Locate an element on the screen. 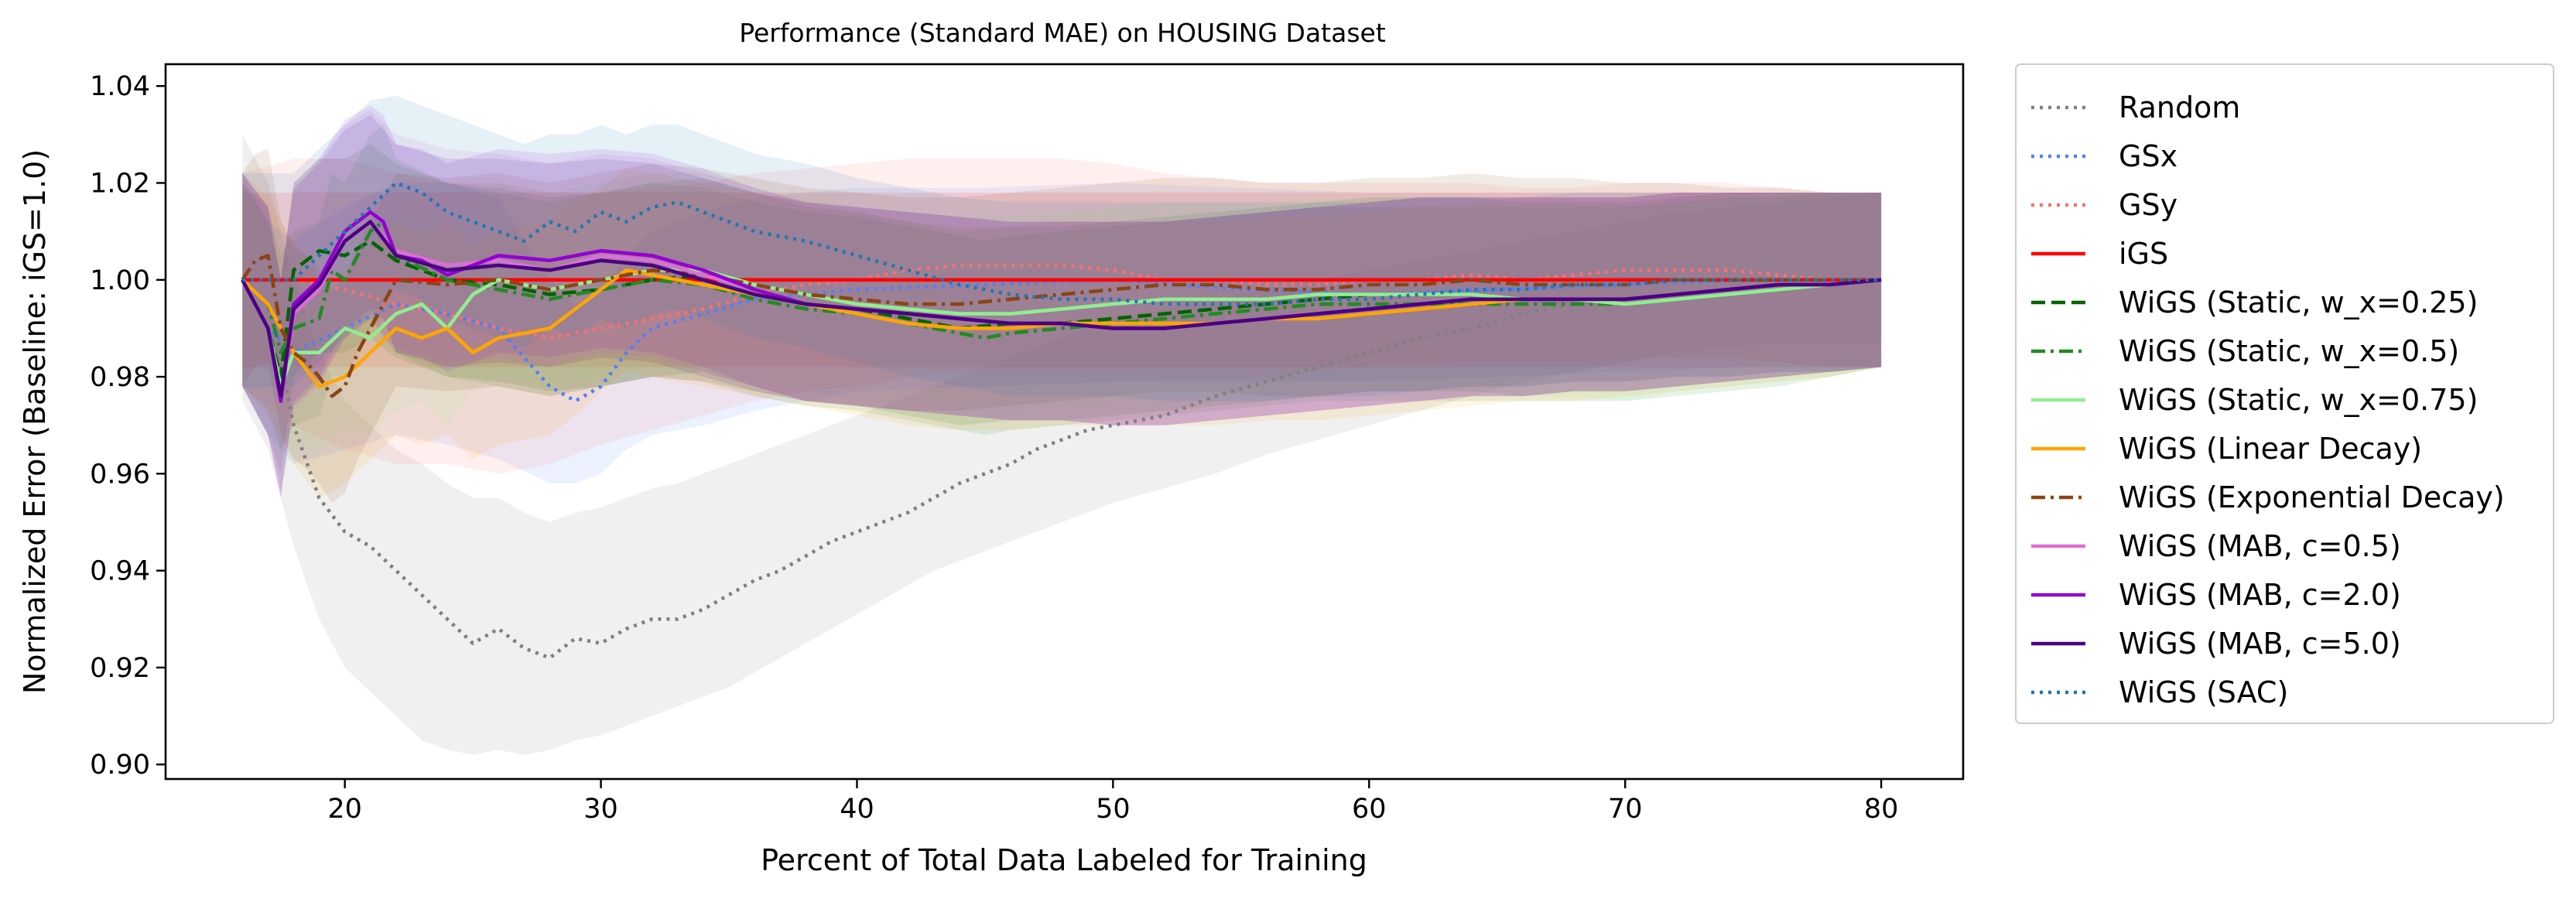 The image size is (2576, 902). y-tick-label: 1.04 is located at coordinates (120, 87).